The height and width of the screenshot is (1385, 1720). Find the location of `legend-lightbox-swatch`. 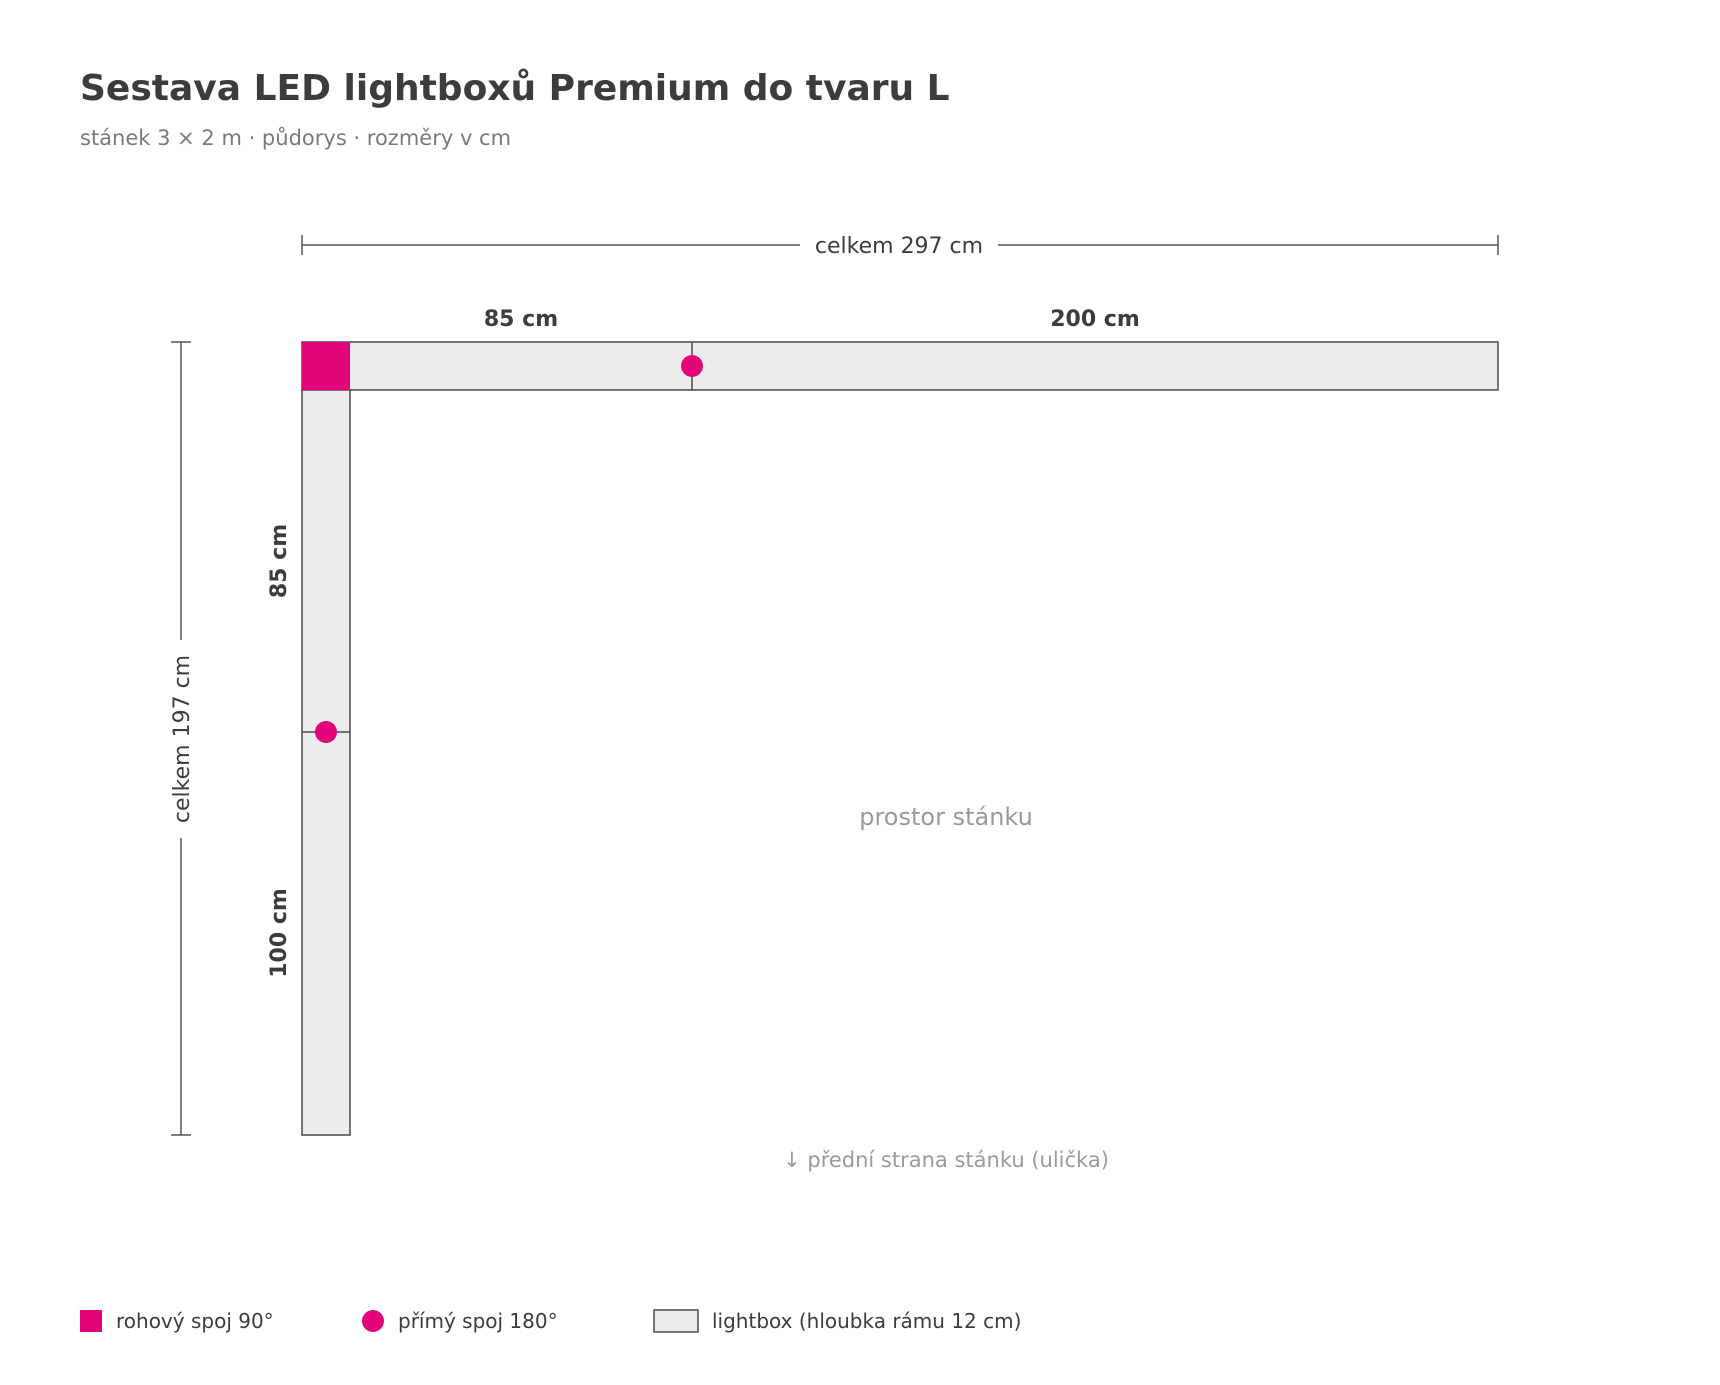

legend-lightbox-swatch is located at coordinates (676, 1321).